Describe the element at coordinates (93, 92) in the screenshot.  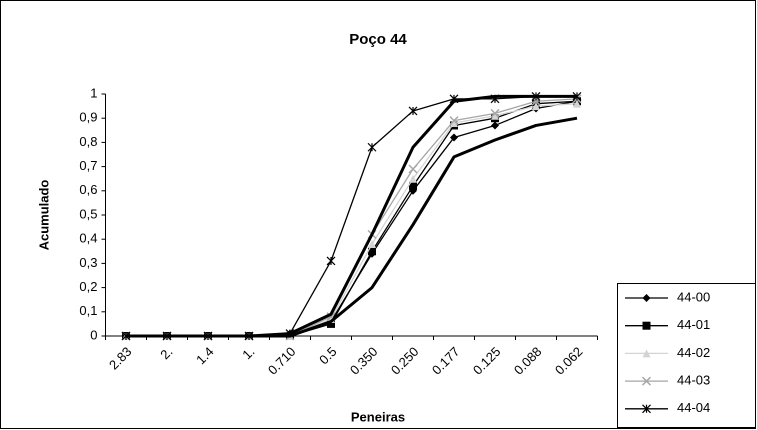
I see `y-tick-label: 1` at that location.